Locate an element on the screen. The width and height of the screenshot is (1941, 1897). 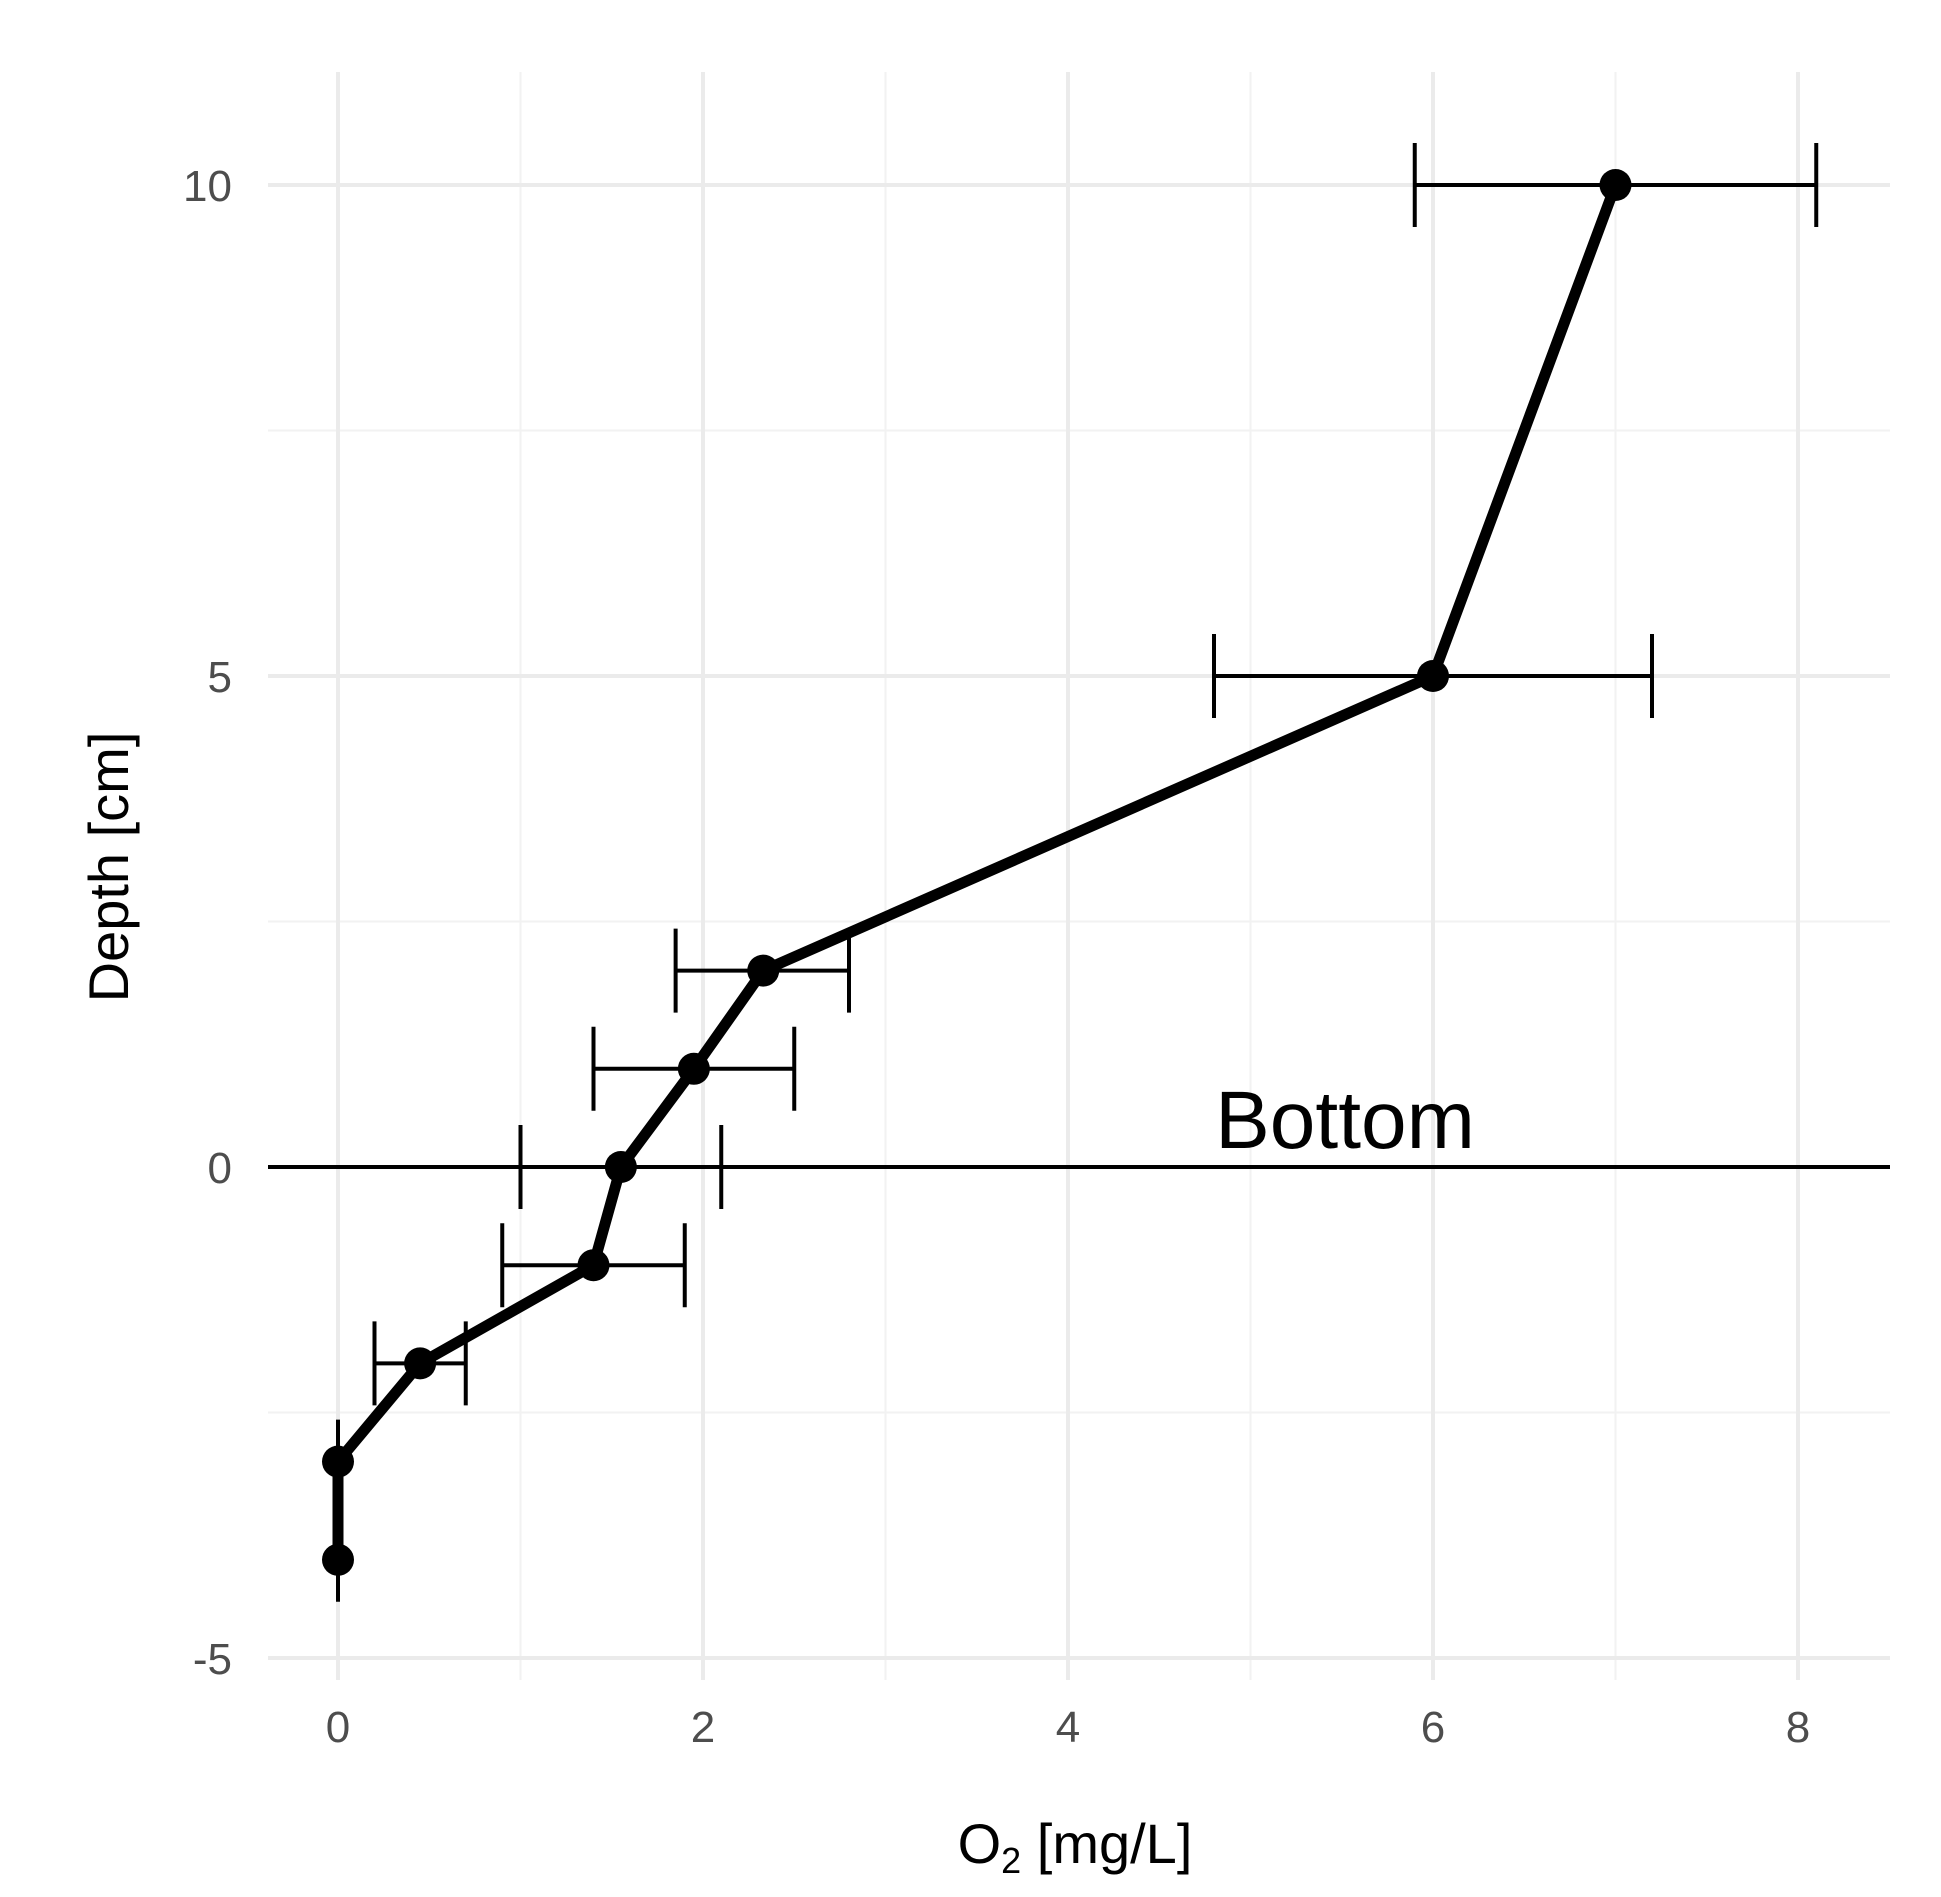
x-tick-label: 0 is located at coordinates (338, 1727).